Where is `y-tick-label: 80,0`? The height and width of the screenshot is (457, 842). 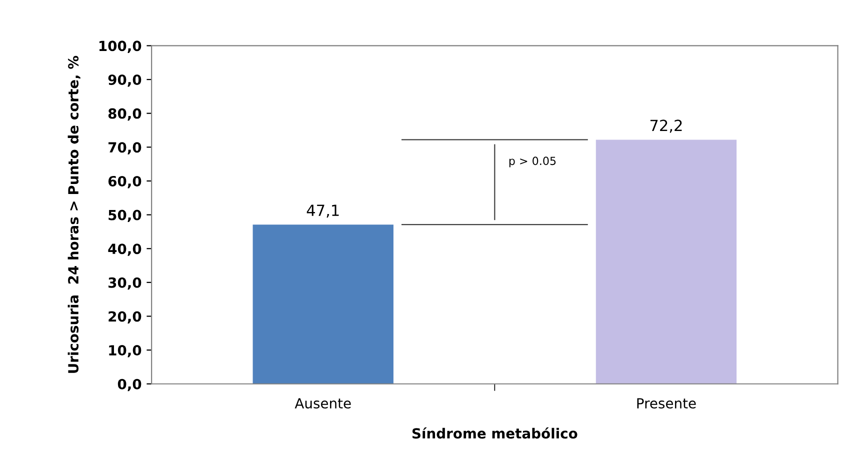 y-tick-label: 80,0 is located at coordinates (125, 114).